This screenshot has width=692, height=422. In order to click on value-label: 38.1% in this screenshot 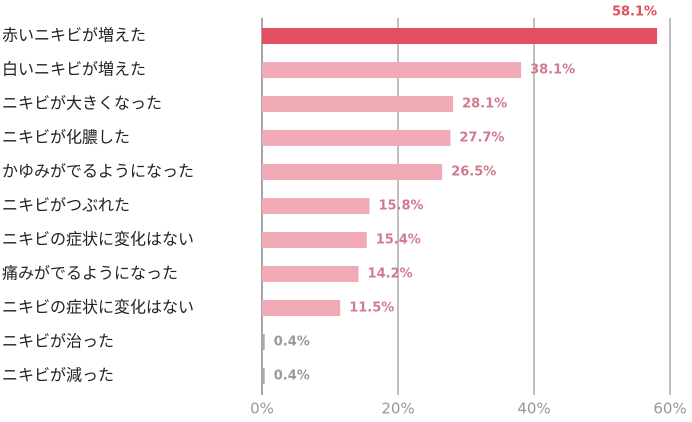, I will do `click(552, 70)`.